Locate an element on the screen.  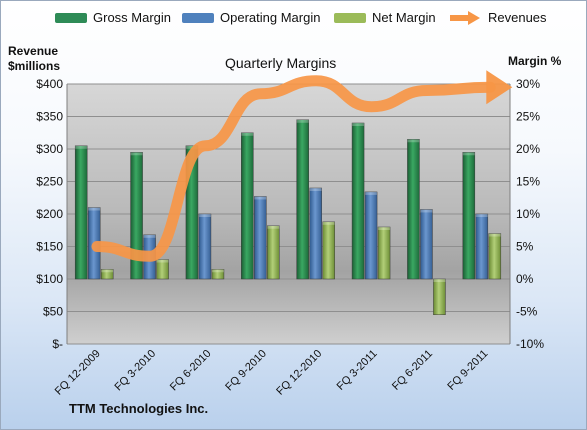
left-axis-title-line: Revenue is located at coordinates (33, 51).